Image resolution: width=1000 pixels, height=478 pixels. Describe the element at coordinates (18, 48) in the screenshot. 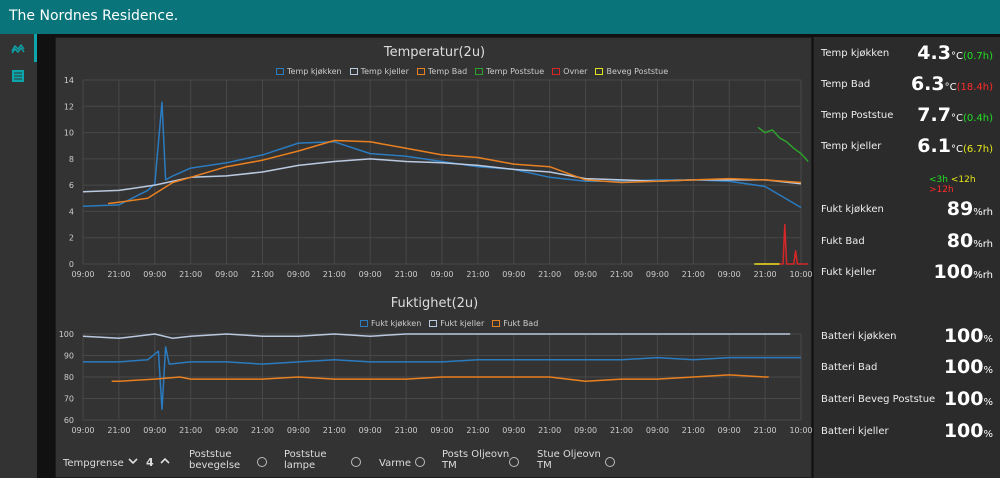

I see `nav-item-charts` at that location.